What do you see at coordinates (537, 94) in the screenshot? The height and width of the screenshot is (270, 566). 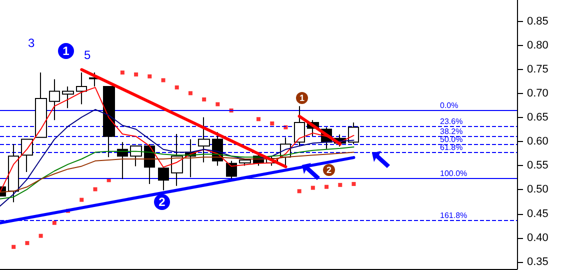 I see `y-tick-label: 0.70` at bounding box center [537, 94].